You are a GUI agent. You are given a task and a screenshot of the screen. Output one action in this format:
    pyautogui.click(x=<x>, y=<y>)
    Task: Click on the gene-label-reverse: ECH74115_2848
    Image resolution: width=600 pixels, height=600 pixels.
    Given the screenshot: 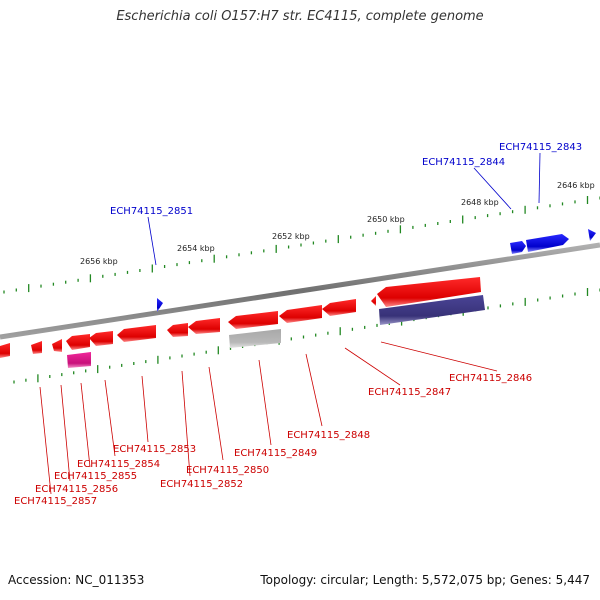 What is the action you would take?
    pyautogui.click(x=328, y=435)
    